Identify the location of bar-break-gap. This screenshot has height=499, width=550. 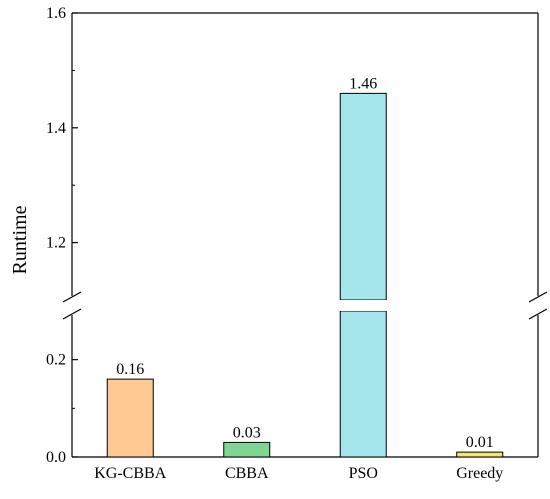
(363, 305).